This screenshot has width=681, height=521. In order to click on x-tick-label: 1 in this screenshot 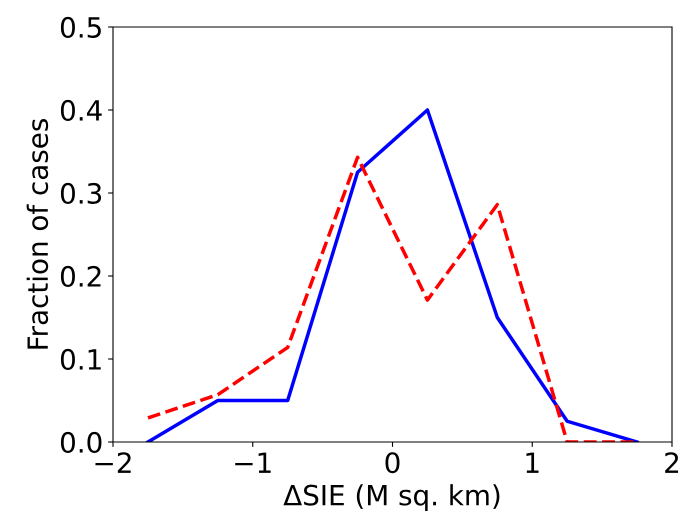, I will do `click(532, 462)`.